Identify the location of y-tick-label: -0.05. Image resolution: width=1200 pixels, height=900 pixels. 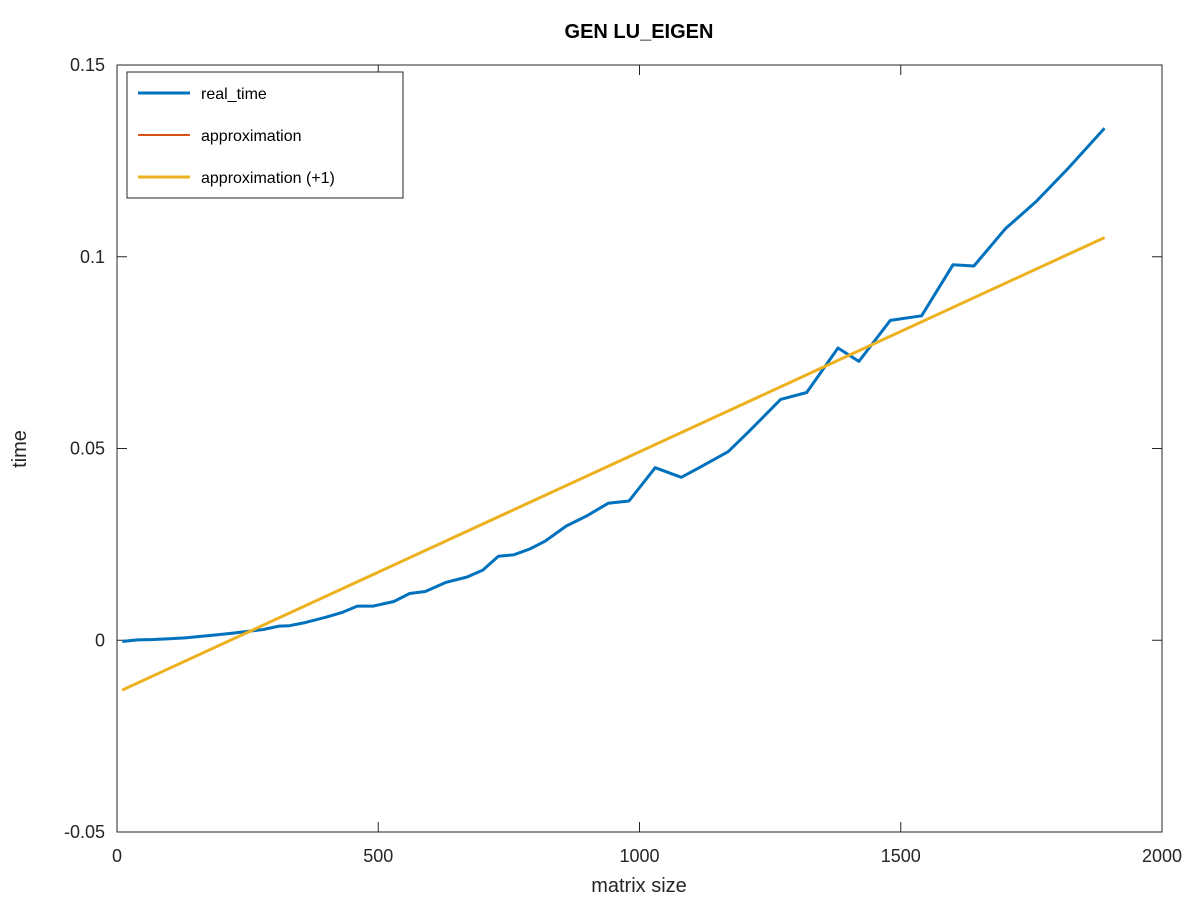
(84, 832).